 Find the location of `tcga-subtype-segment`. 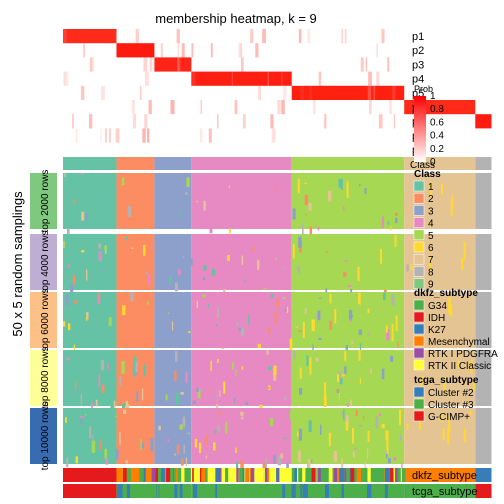

tcga-subtype-segment is located at coordinates (440, 491).